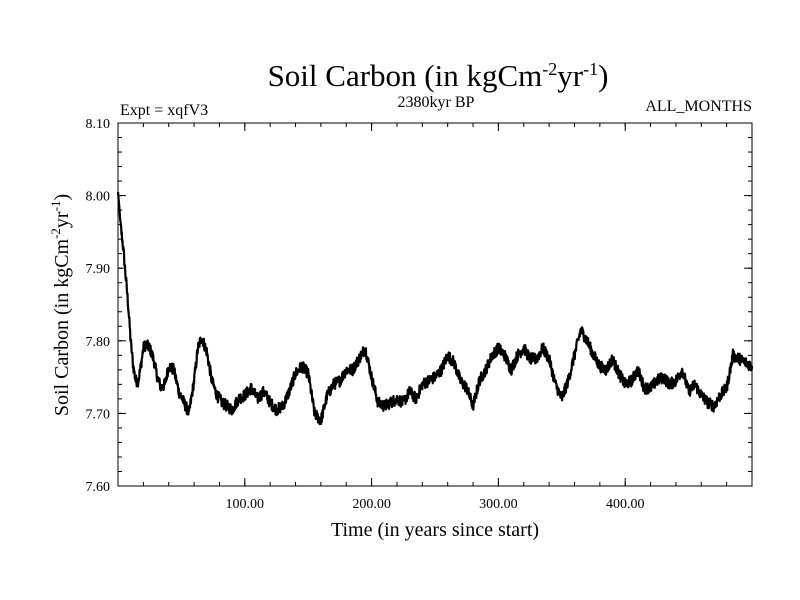  Describe the element at coordinates (435, 530) in the screenshot. I see `x-axis-label: Time (in years since start)` at that location.